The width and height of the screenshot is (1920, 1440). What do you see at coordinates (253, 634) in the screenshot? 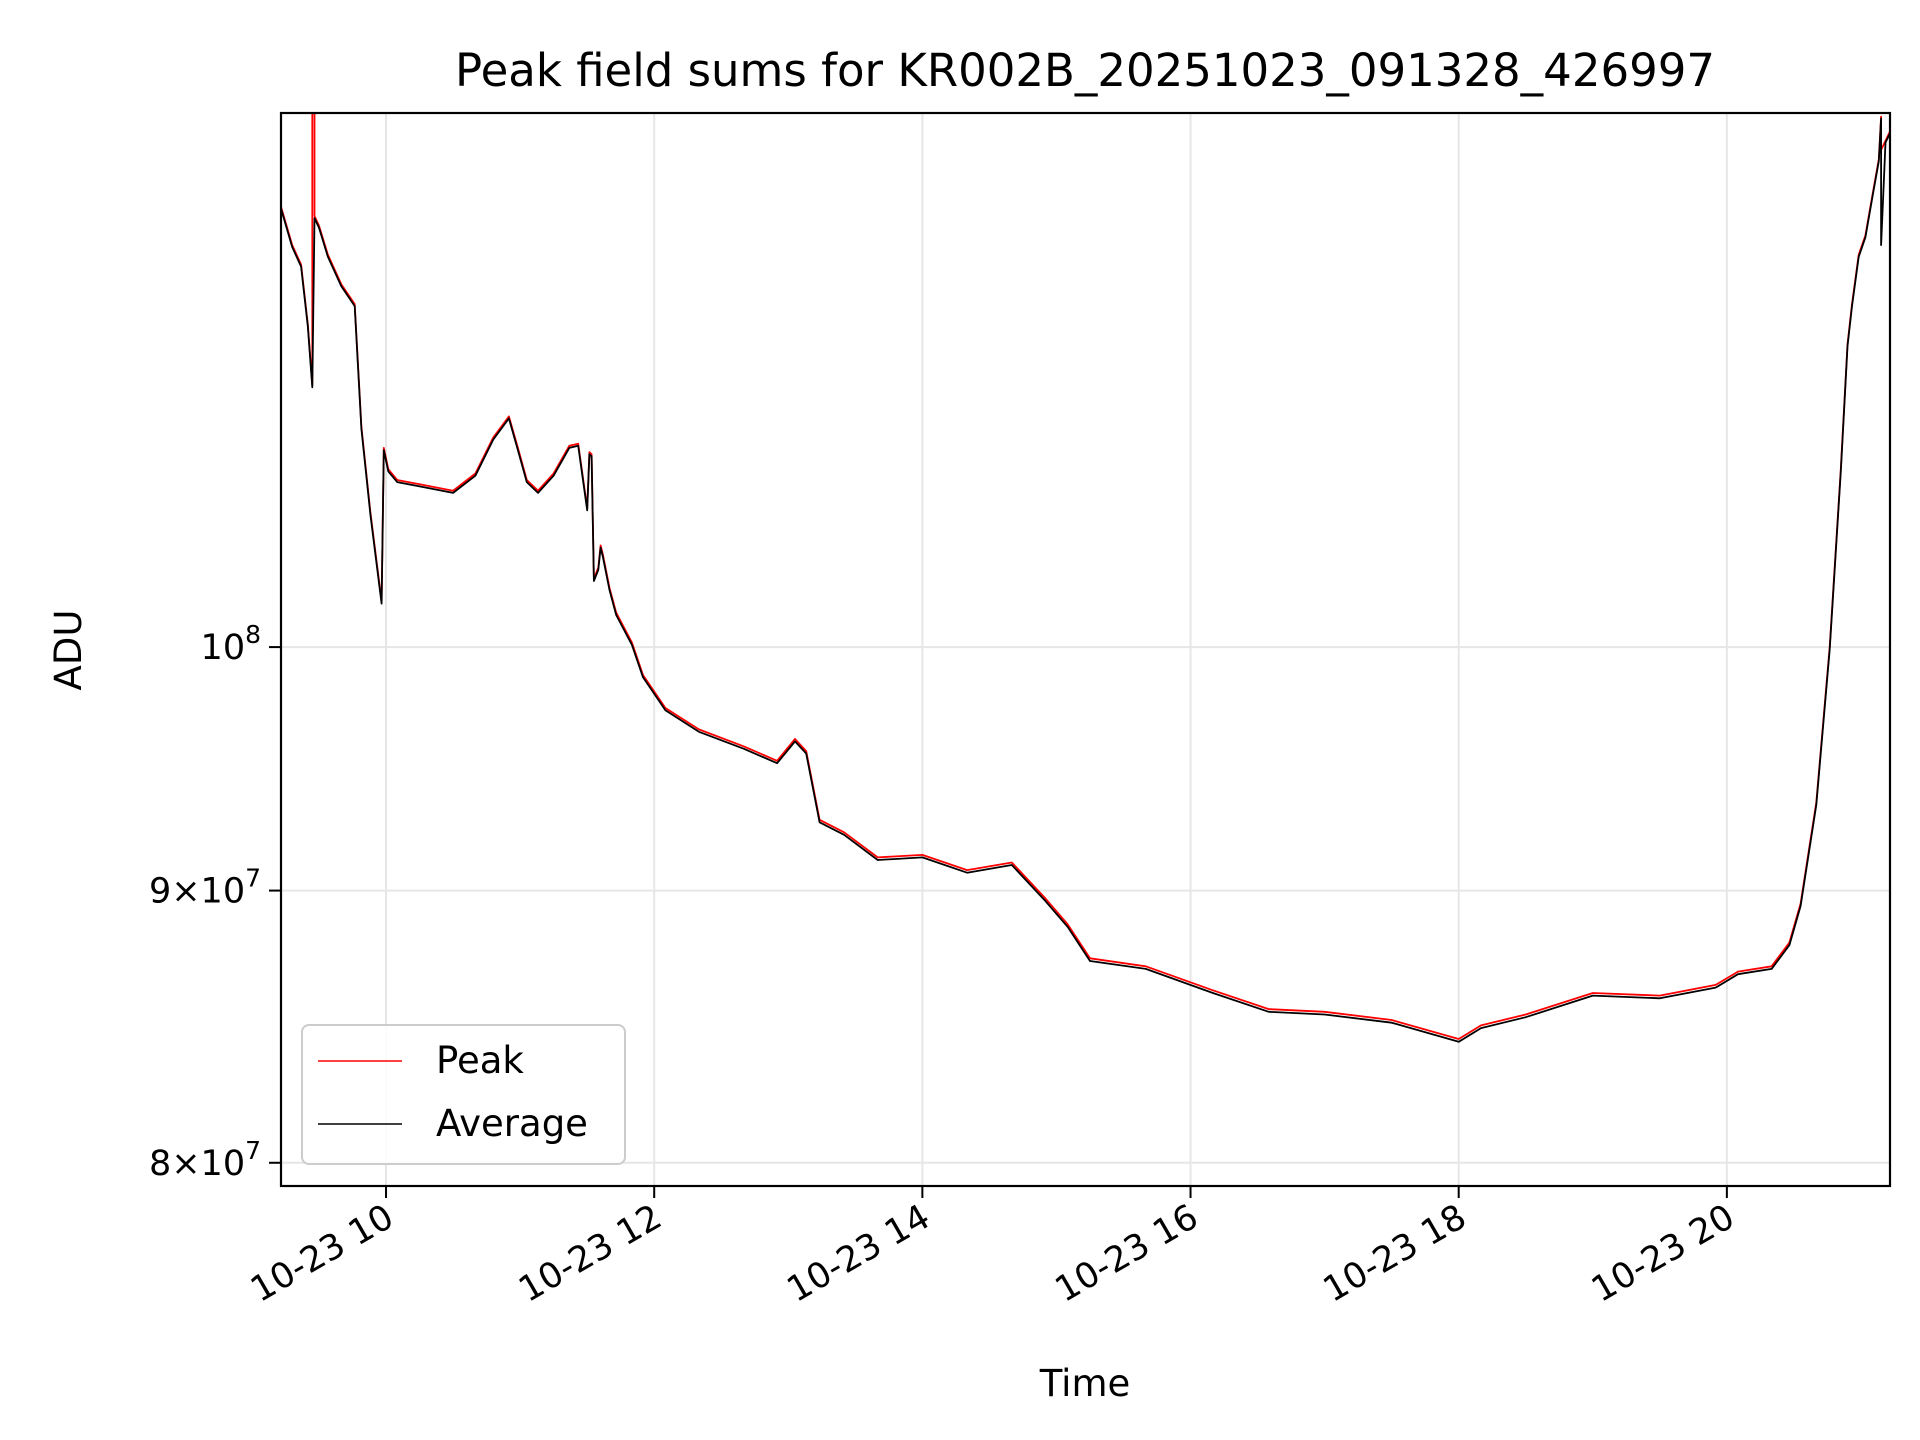
I see `y-tick-label-exponent: 8` at bounding box center [253, 634].